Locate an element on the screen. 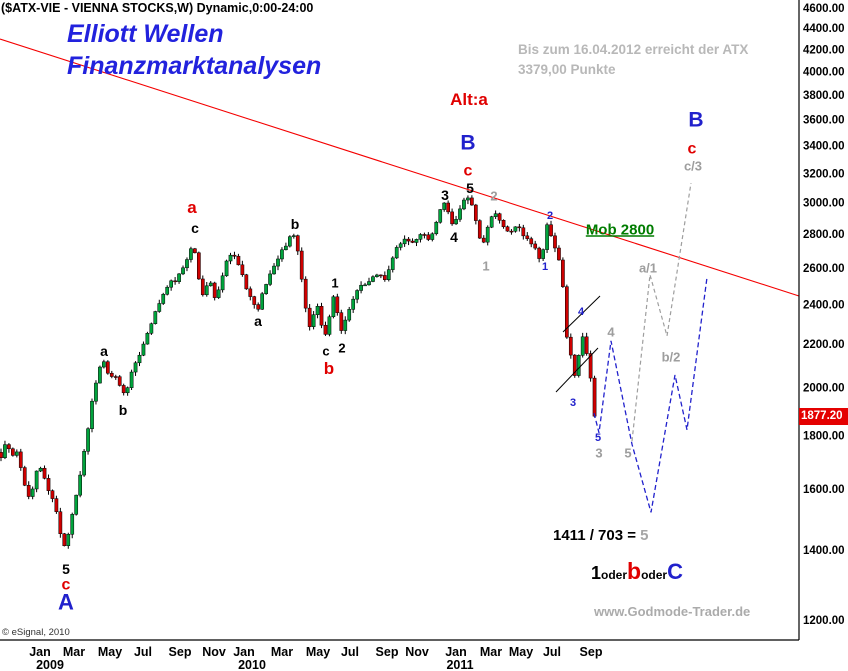 The image size is (848, 671). x-month-label: May is located at coordinates (110, 652).